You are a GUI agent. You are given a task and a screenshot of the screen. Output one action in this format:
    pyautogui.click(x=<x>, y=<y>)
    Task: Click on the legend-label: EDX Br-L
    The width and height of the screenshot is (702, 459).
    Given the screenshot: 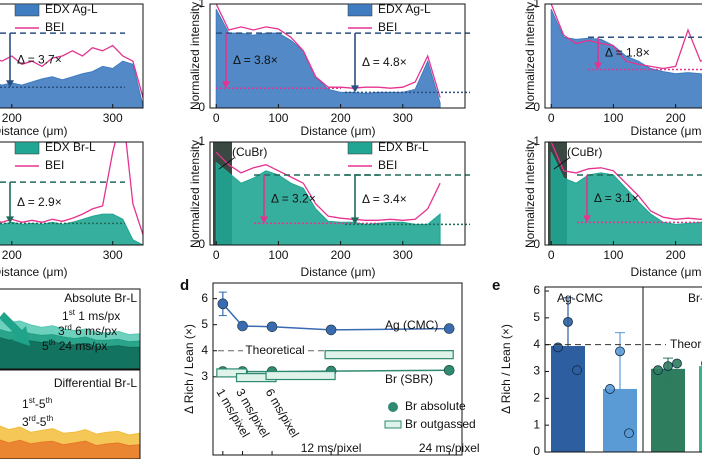 What is the action you would take?
    pyautogui.click(x=70, y=147)
    